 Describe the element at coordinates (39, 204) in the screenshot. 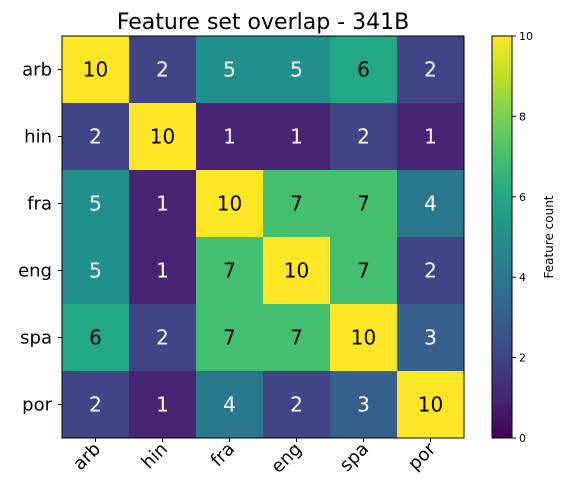

I see `y-tick-label: fra` at that location.